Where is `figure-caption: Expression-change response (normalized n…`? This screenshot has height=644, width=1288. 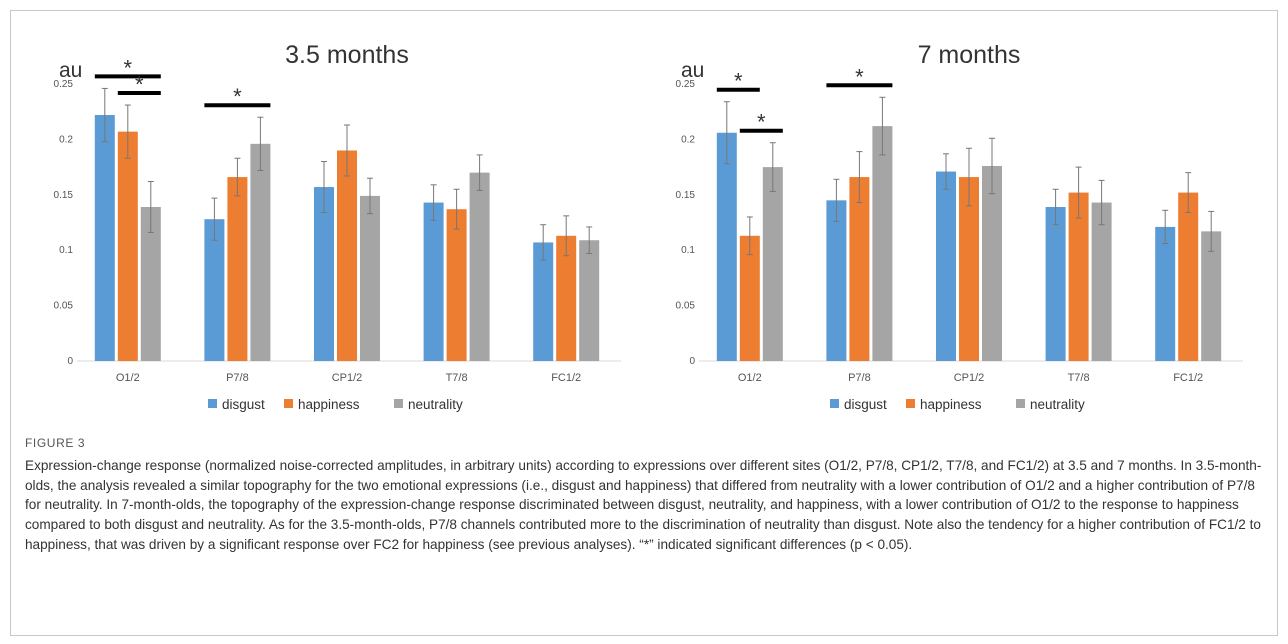 figure-caption: Expression-change response (normalized n… is located at coordinates (643, 505).